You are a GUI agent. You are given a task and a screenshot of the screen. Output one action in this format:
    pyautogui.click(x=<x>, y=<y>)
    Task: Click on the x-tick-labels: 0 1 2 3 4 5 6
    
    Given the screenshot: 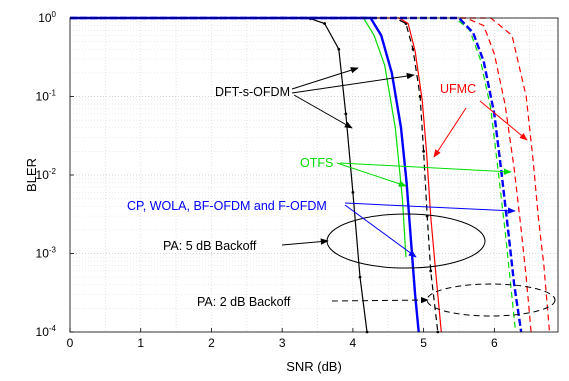 What is the action you would take?
    pyautogui.click(x=282, y=339)
    